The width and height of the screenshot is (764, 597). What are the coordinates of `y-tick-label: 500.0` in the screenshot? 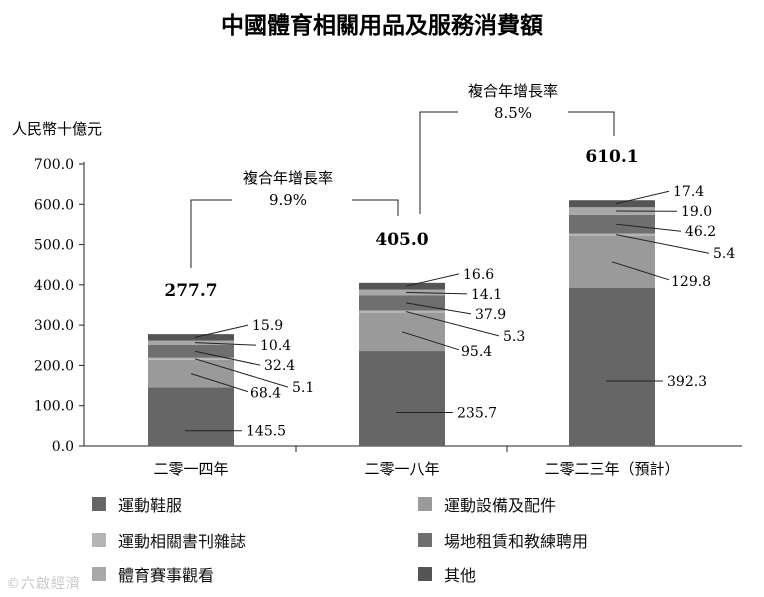 It's located at (54, 246).